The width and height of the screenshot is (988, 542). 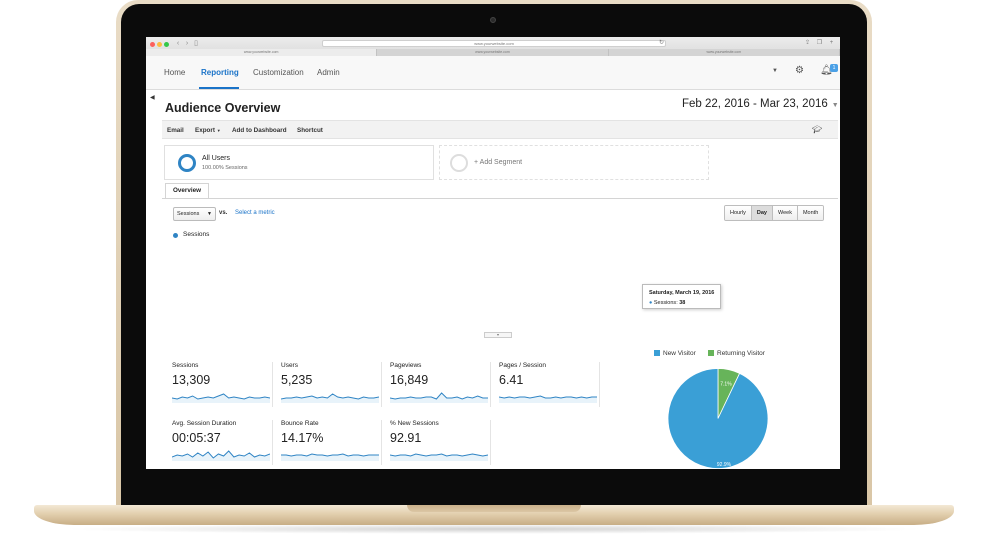 What do you see at coordinates (299, 162) in the screenshot?
I see `segment-all-users: All Users 100.00% Sessions` at bounding box center [299, 162].